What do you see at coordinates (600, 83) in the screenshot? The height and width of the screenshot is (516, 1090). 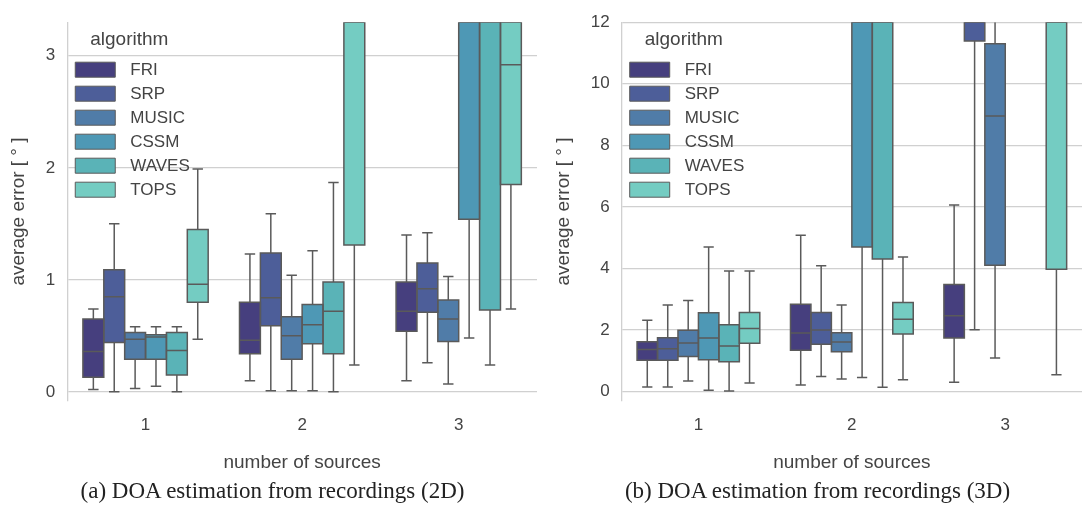 I see `y-tick-label: 10` at bounding box center [600, 83].